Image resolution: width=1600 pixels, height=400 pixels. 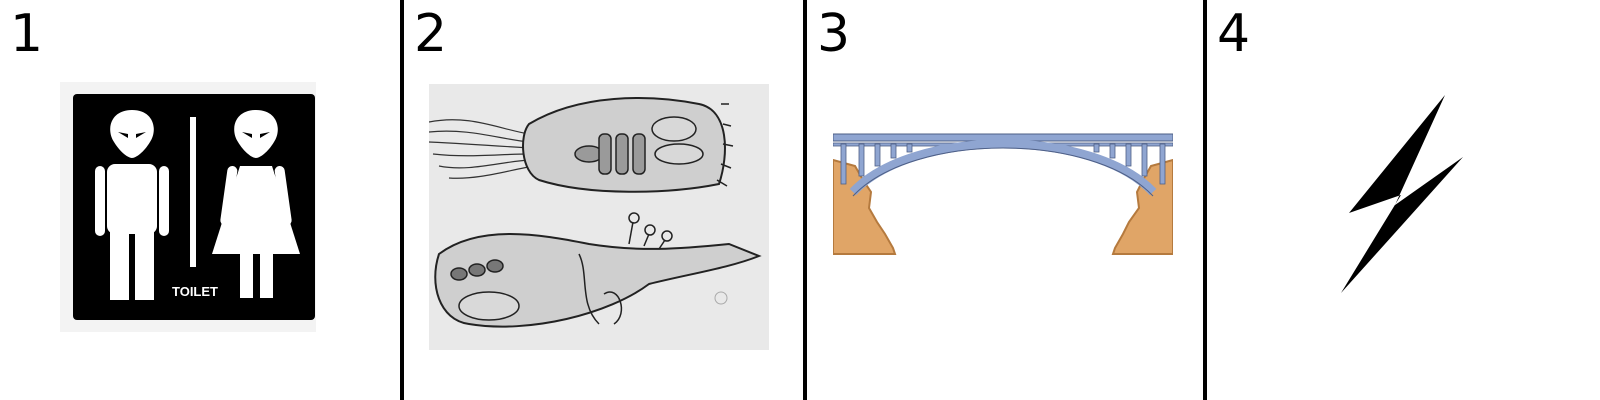 What do you see at coordinates (1003, 195) in the screenshot?
I see `arch-bridge-icon` at bounding box center [1003, 195].